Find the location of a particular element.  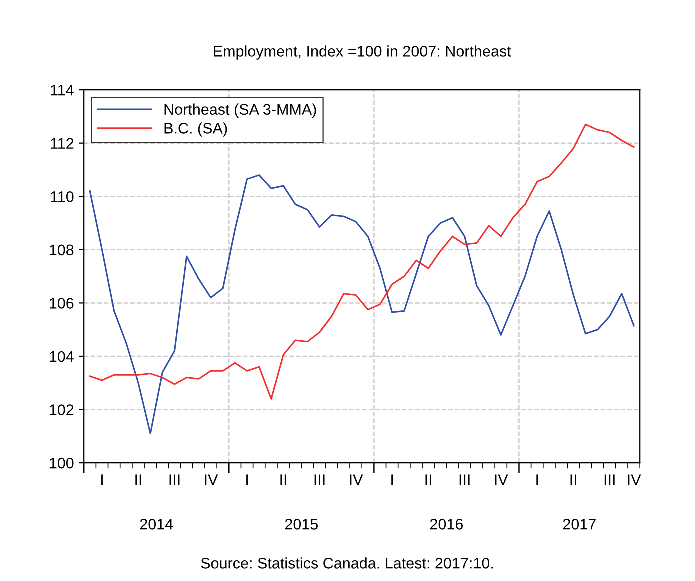

text: 2017 is located at coordinates (579, 524).